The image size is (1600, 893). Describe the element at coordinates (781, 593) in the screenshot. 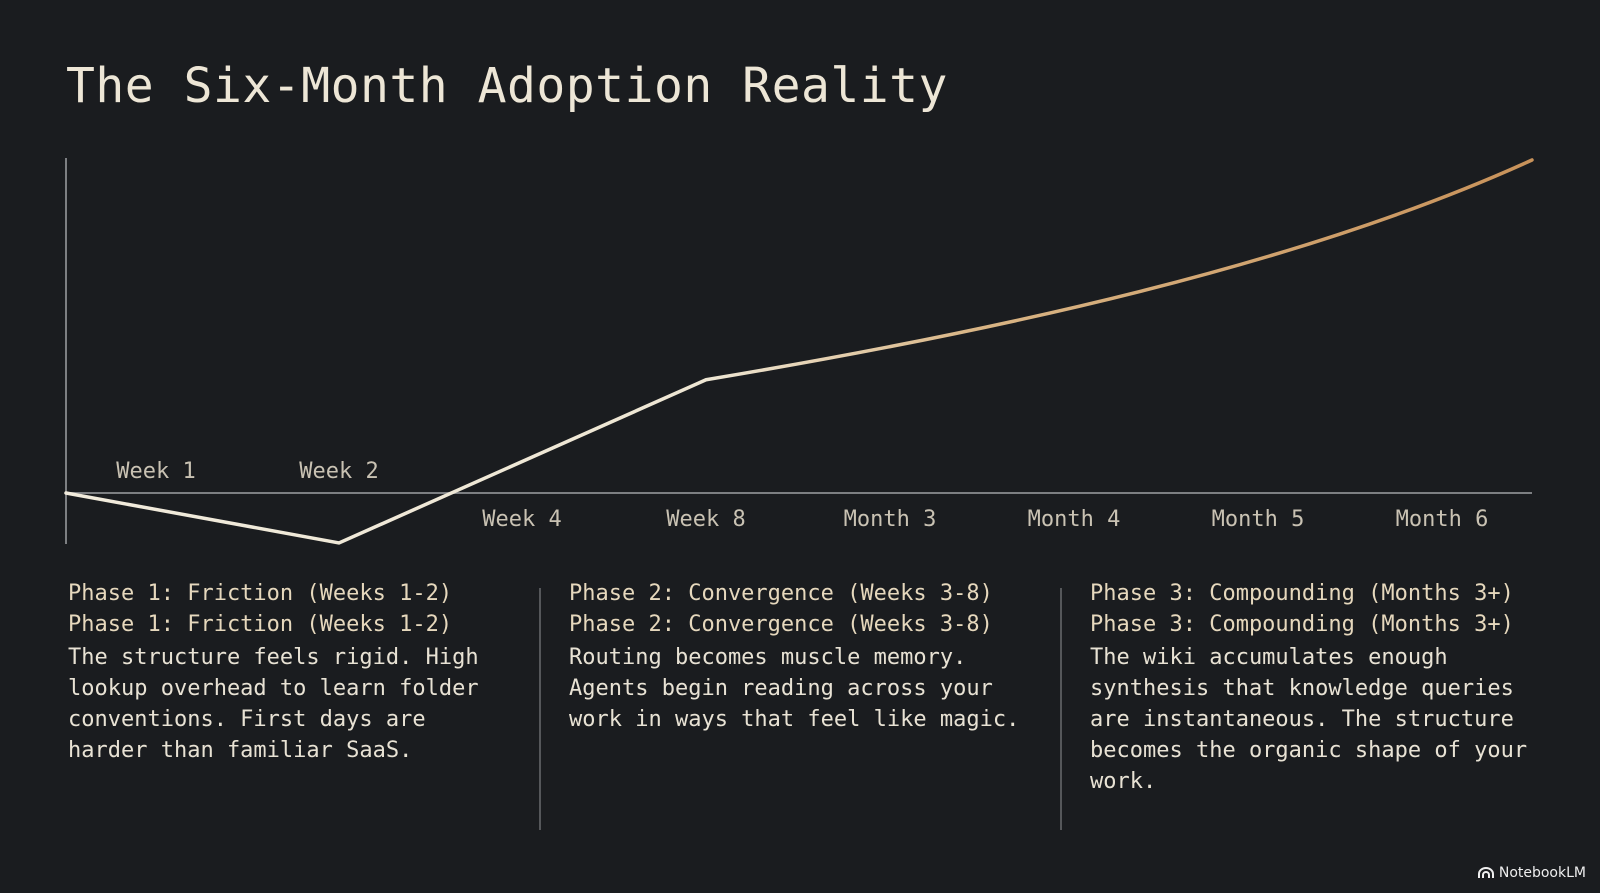

I see `phase-2-title: Phase 2: Convergence (Weeks 3-8)` at that location.